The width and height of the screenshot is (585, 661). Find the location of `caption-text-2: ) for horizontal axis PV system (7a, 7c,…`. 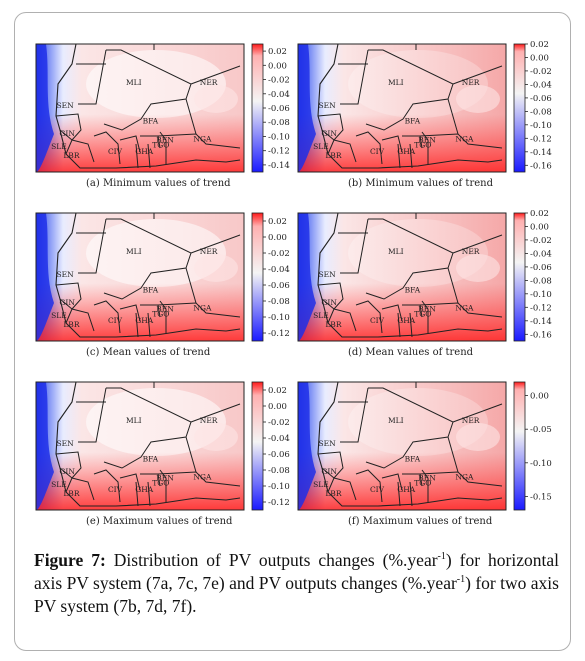

caption-text-2: ) for horizontal axis PV system (7a, 7c,… is located at coordinates (296, 571).